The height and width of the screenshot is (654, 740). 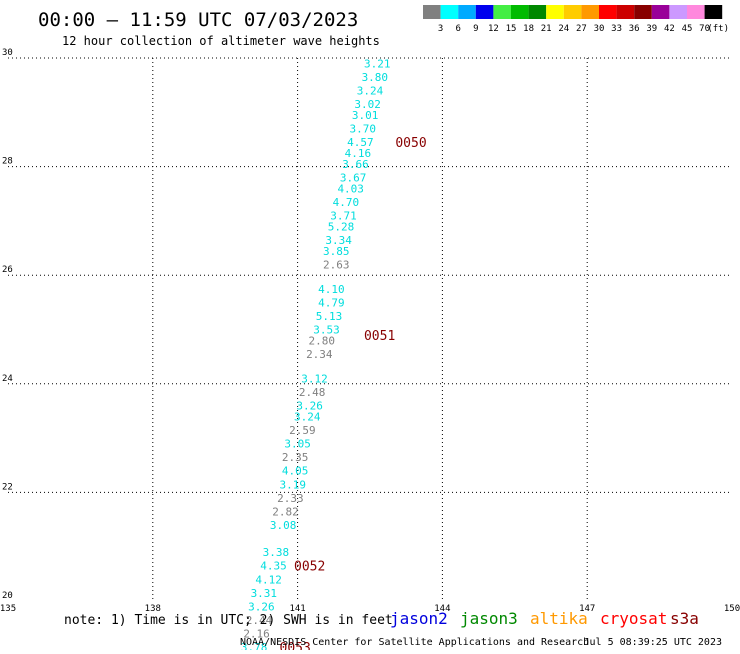 I want to click on colorbar-tick-label: 24, so click(x=563, y=29).